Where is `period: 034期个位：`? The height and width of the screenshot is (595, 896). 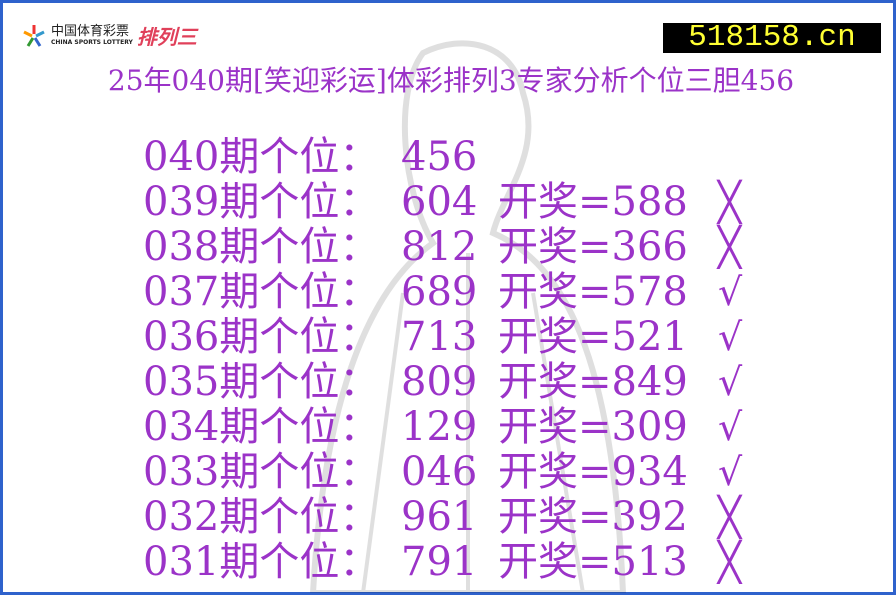
period: 034期个位： is located at coordinates (261, 427).